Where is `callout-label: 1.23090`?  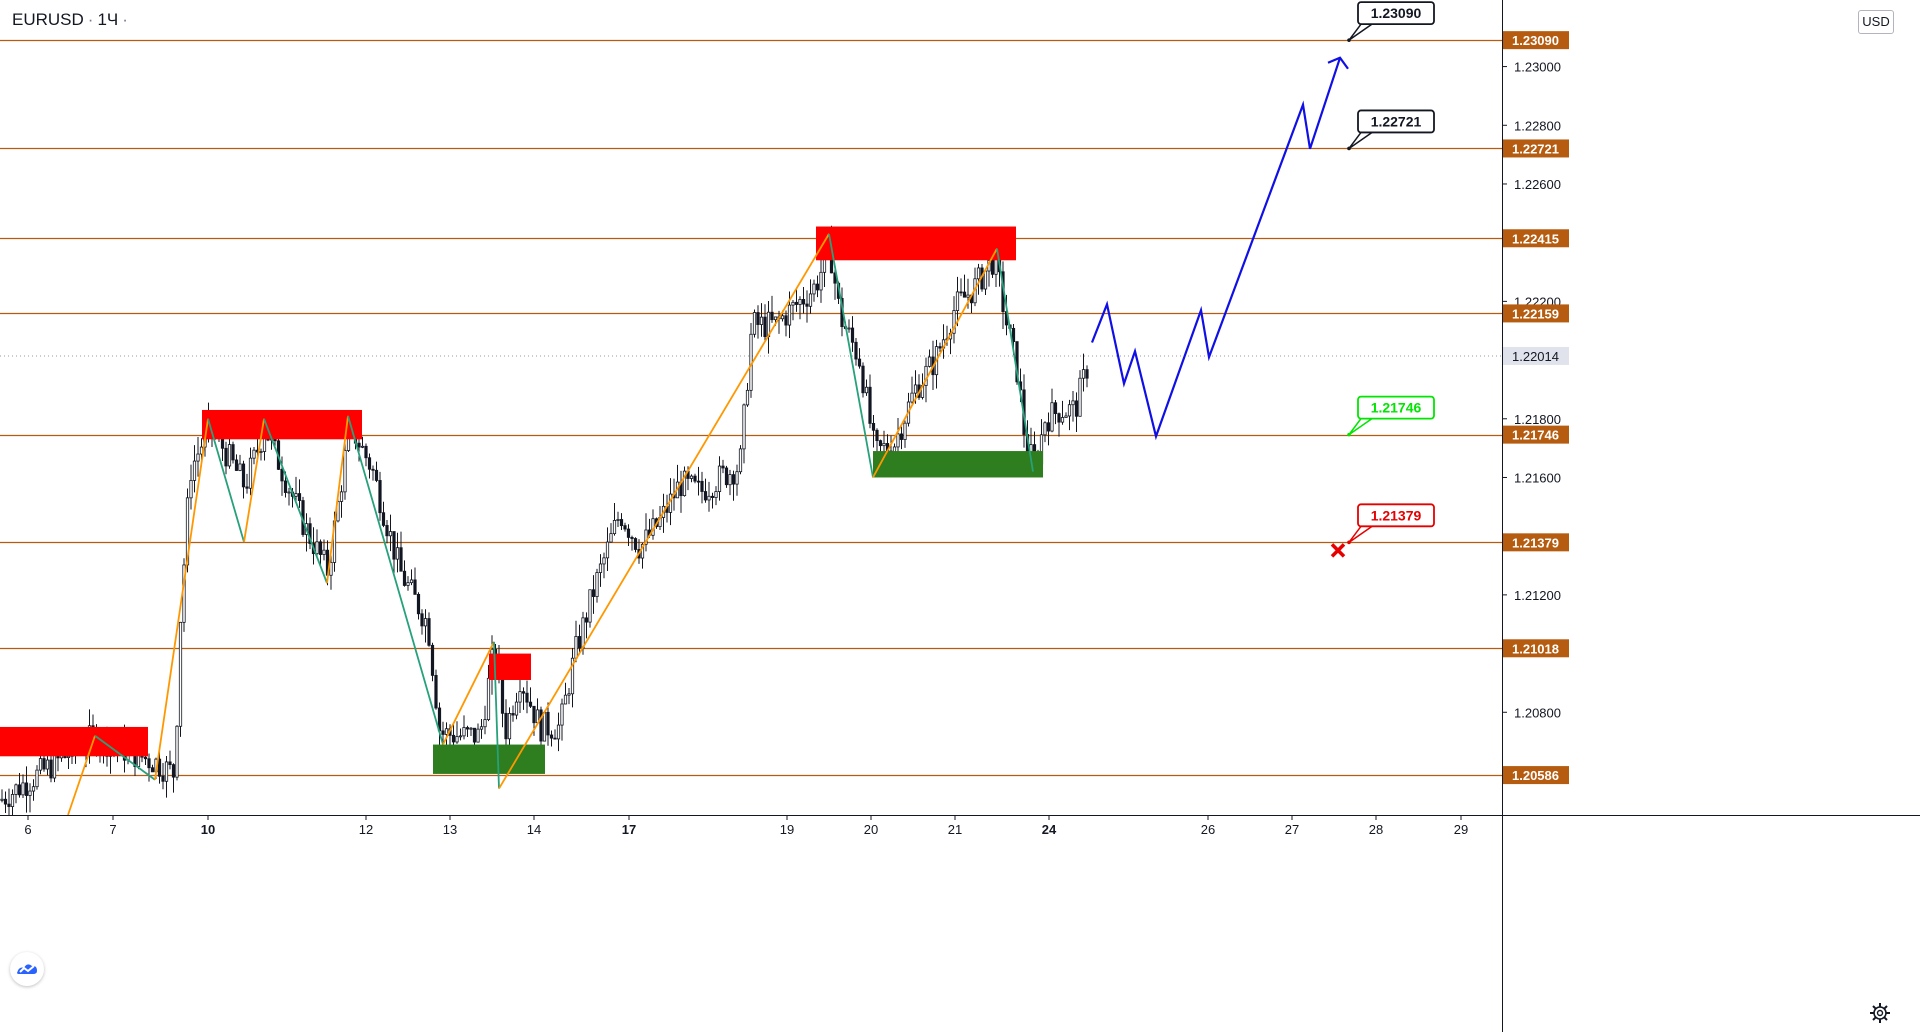 callout-label: 1.23090 is located at coordinates (1396, 13).